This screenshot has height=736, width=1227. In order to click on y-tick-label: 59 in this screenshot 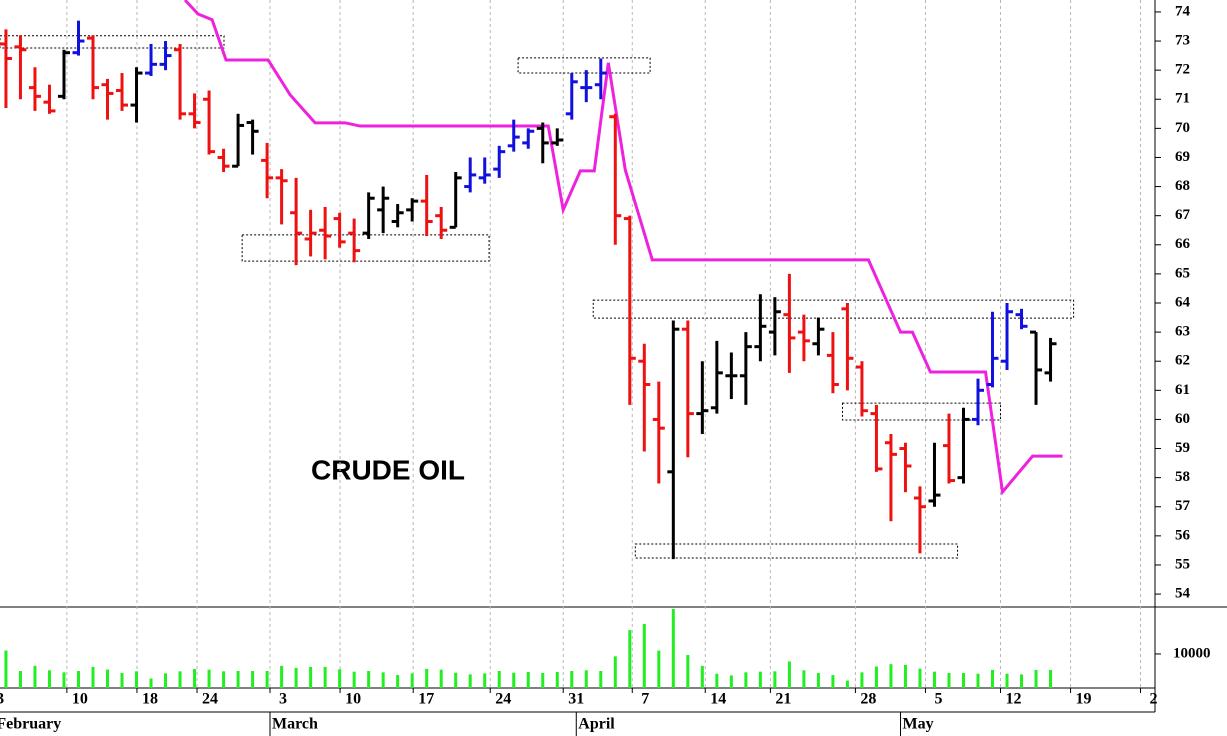, I will do `click(1182, 448)`.